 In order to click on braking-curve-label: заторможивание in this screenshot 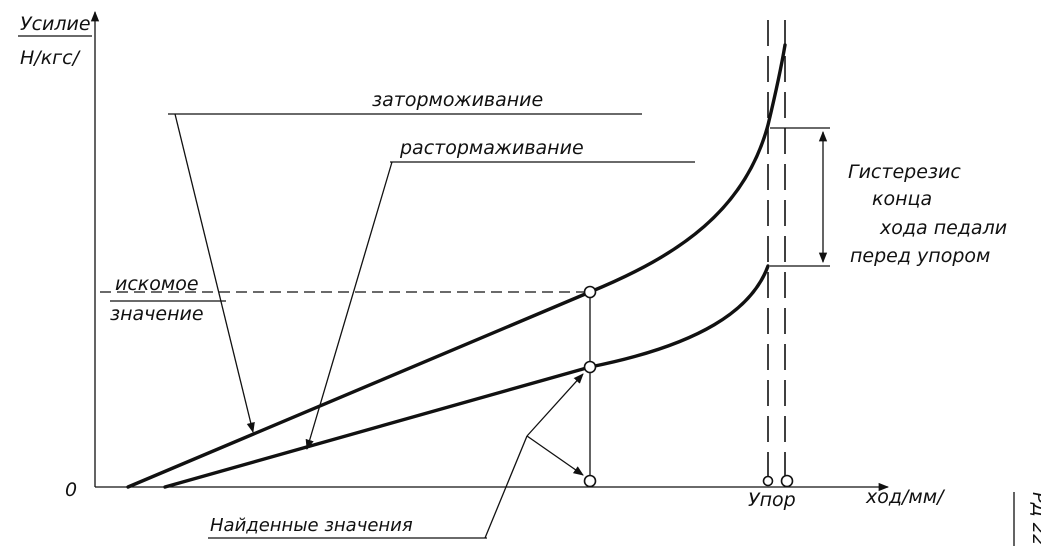, I will do `click(457, 100)`.